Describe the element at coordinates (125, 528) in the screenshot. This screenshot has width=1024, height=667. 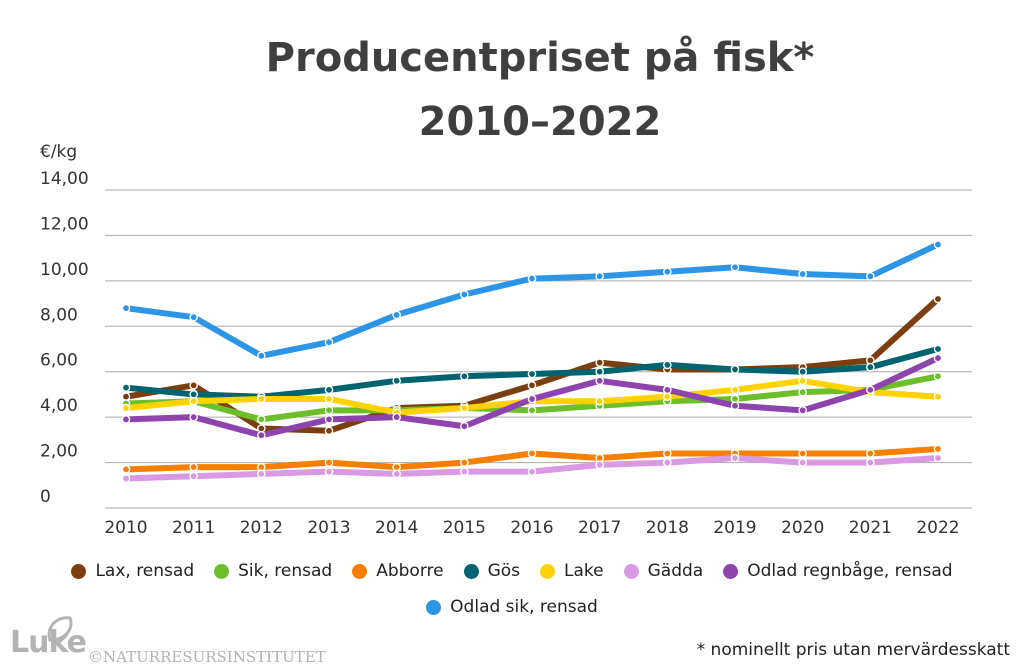
I see `x-tick-label: 2010` at that location.